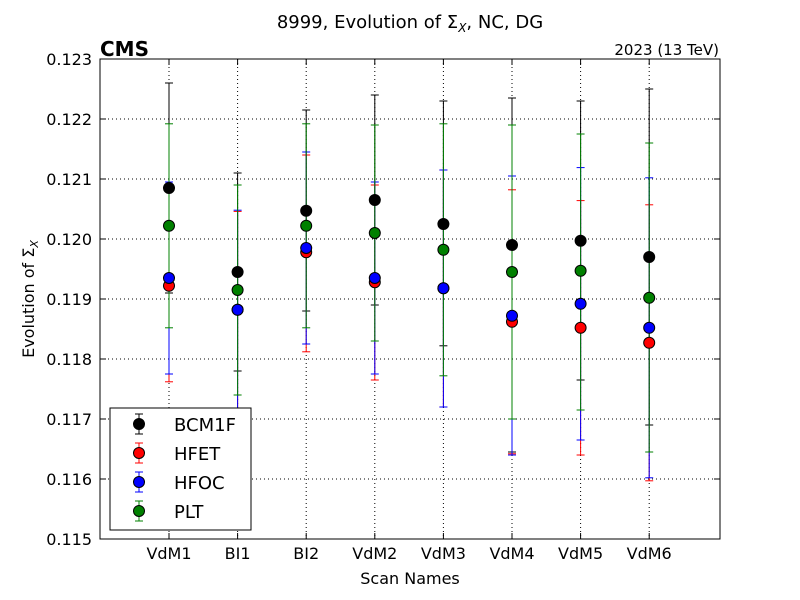 The height and width of the screenshot is (600, 800). Describe the element at coordinates (189, 512) in the screenshot. I see `legend-label-plt: PLT` at that location.